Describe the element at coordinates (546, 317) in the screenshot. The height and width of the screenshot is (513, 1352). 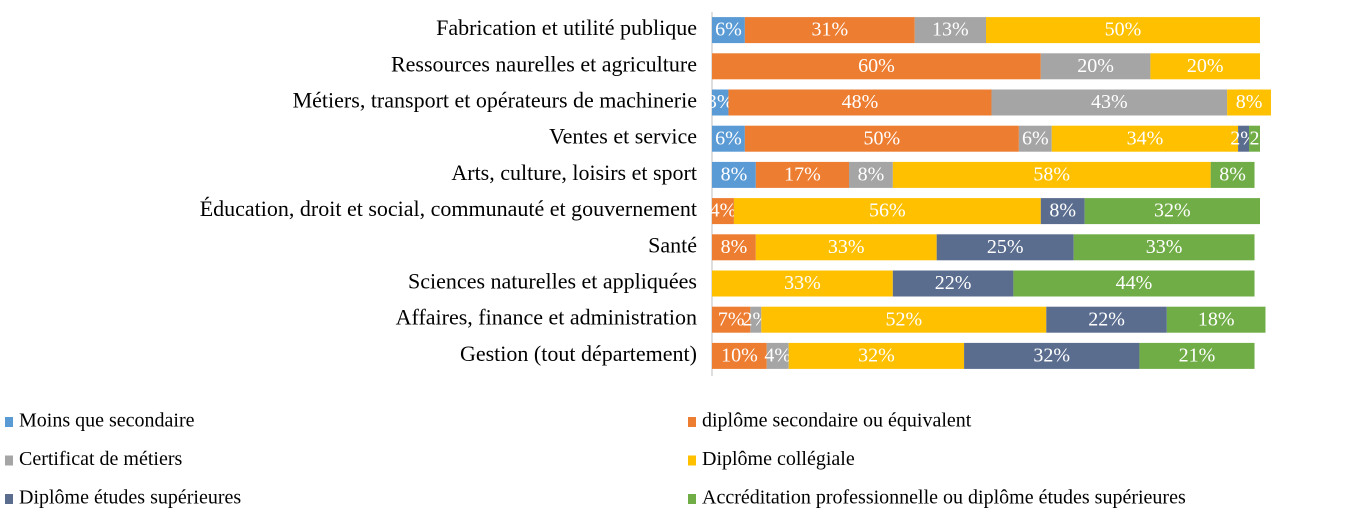
I see `y-tick-label: Affaires, finance et administration` at that location.